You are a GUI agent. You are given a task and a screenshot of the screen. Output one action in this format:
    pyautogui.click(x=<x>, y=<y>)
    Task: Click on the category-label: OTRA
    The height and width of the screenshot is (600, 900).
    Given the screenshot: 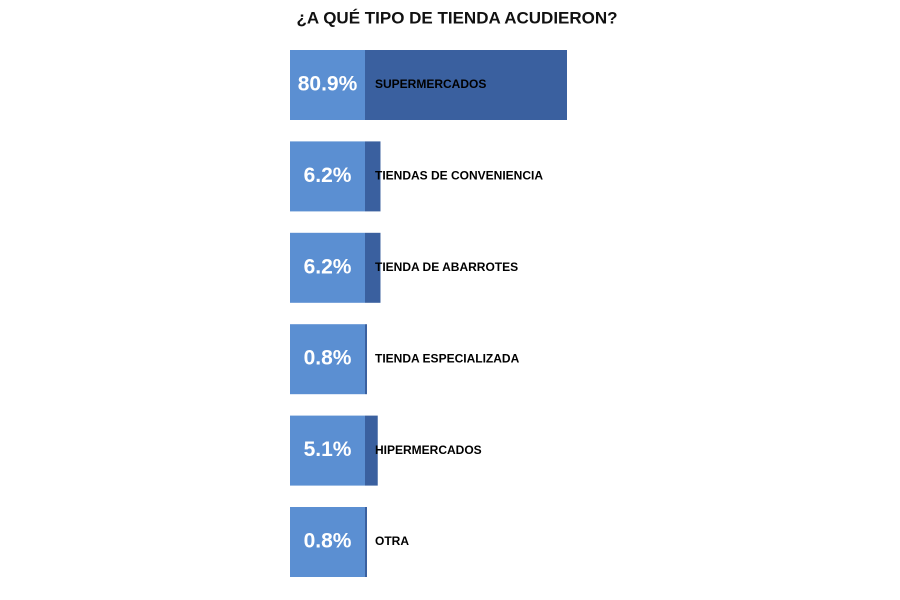 What is the action you would take?
    pyautogui.click(x=392, y=541)
    